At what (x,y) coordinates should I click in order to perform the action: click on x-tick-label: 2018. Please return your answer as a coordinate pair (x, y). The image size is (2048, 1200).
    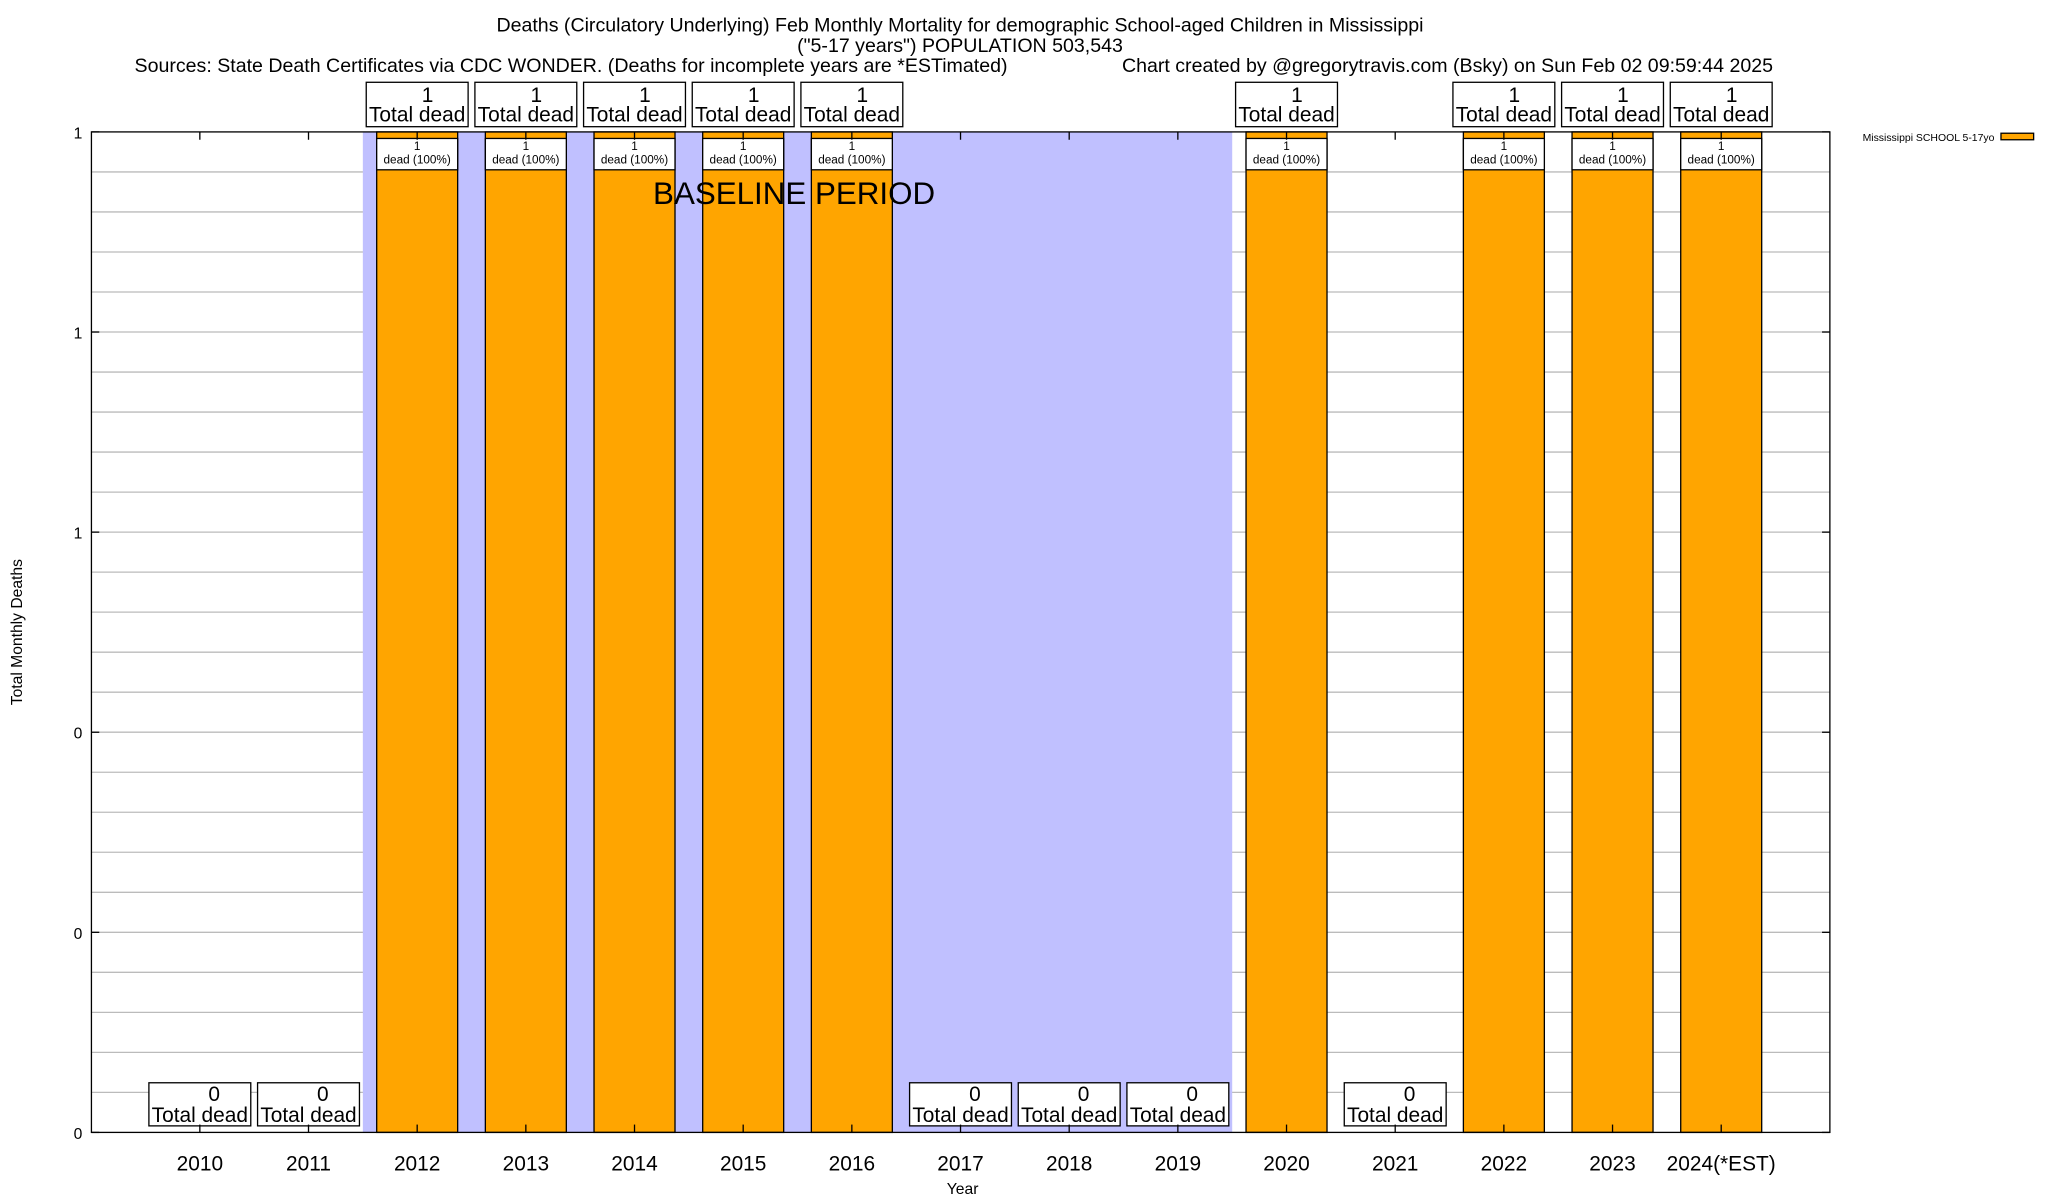
    Looking at the image, I should click on (1069, 1163).